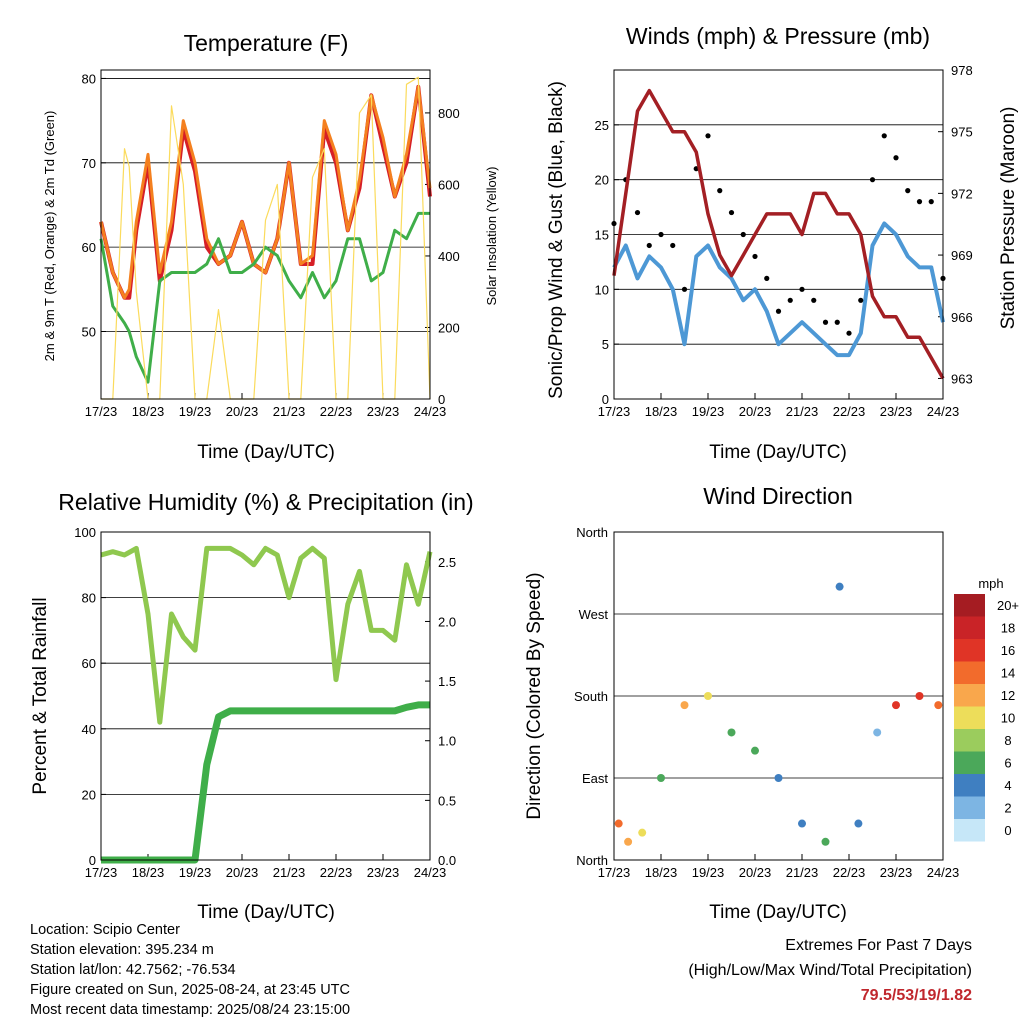 Image resolution: width=1024 pixels, height=1024 pixels. I want to click on y-right-tick-label: 969, so click(962, 255).